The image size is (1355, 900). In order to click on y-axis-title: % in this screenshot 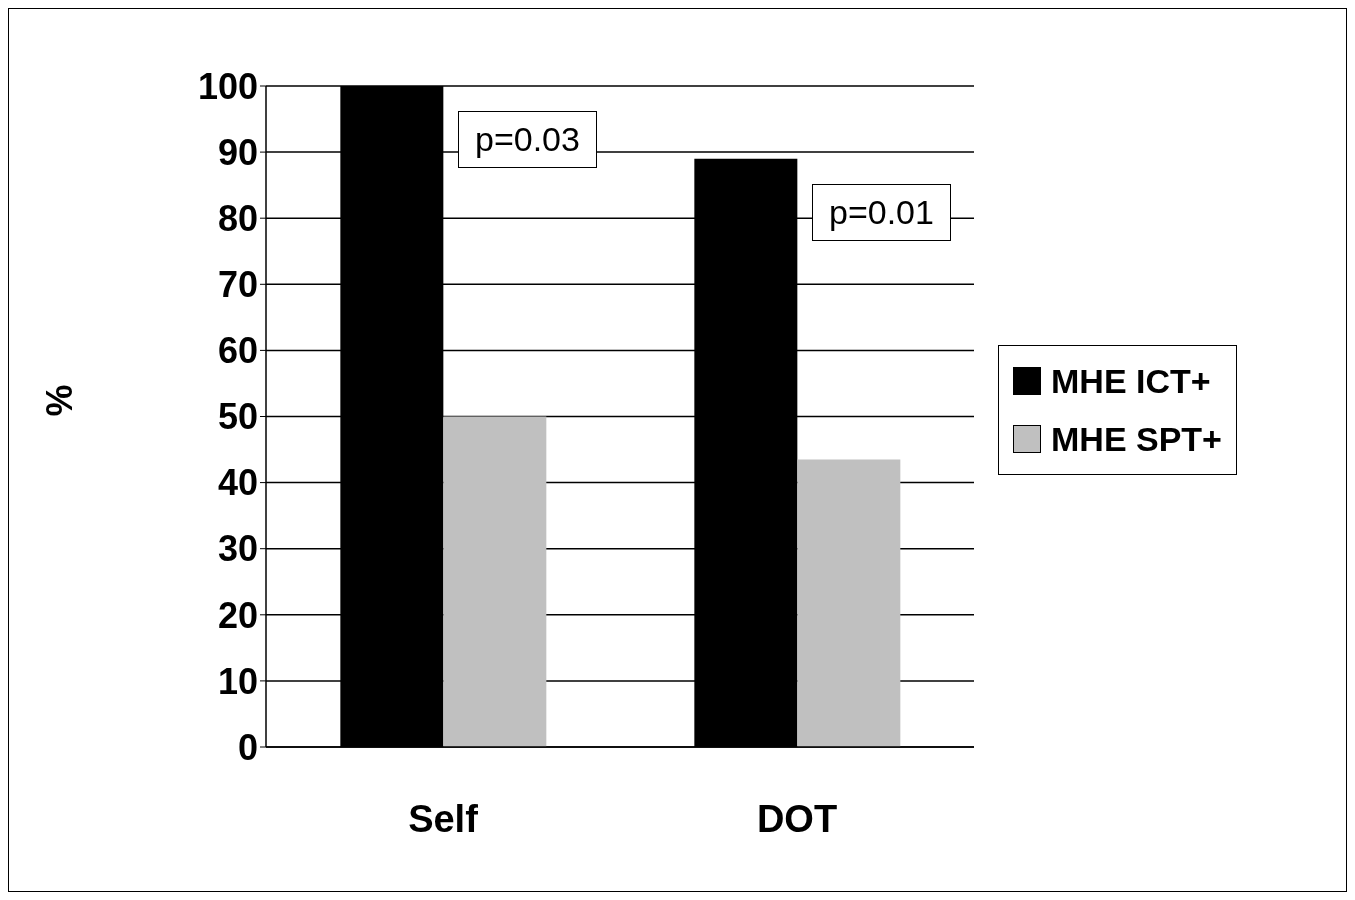, I will do `click(59, 400)`.